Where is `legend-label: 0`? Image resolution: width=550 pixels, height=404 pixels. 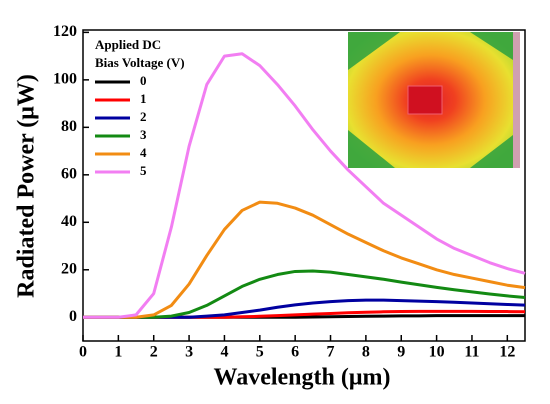 legend-label: 0 is located at coordinates (143, 80).